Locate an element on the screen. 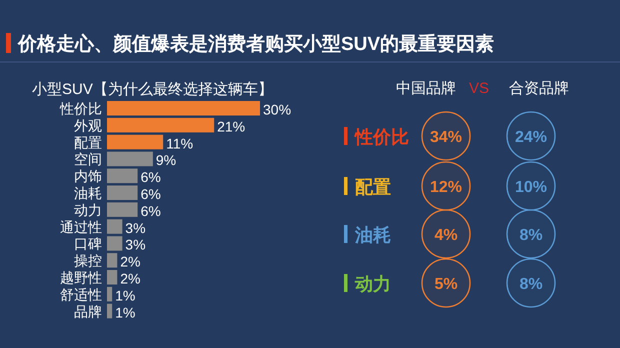 The image size is (620, 348). category-label: 油耗 is located at coordinates (372, 235).